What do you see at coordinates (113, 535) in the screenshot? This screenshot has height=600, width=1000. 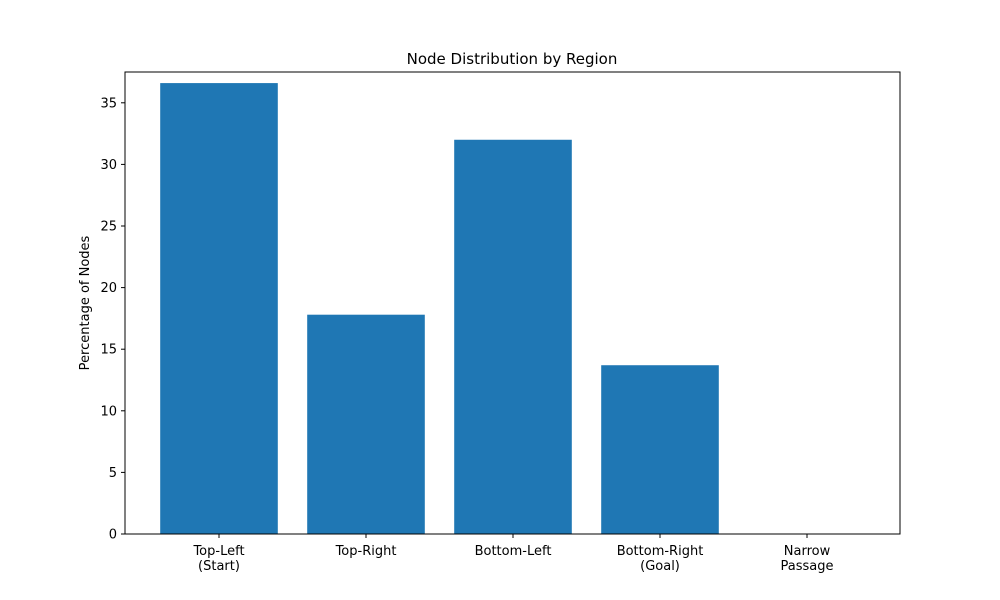 I see `y-tick-label-0: 0` at bounding box center [113, 535].